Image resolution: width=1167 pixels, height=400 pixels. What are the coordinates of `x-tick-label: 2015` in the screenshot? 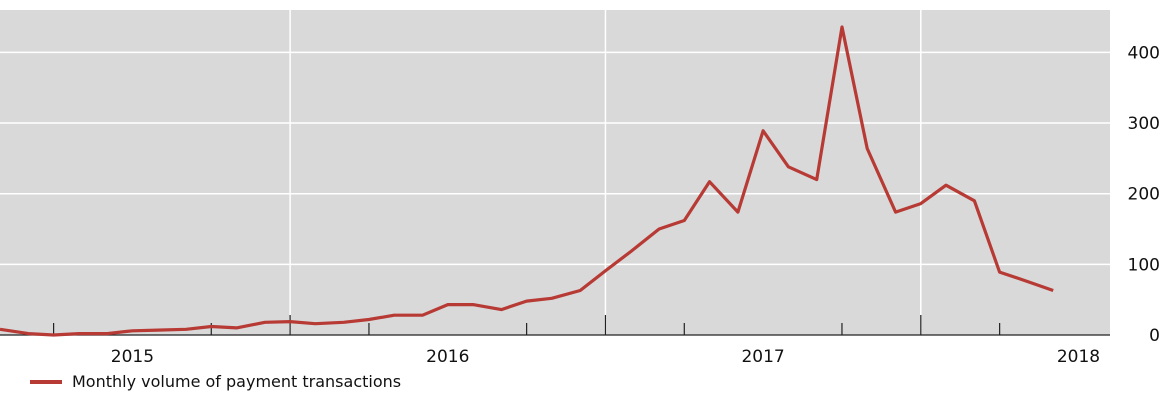 It's located at (132, 357).